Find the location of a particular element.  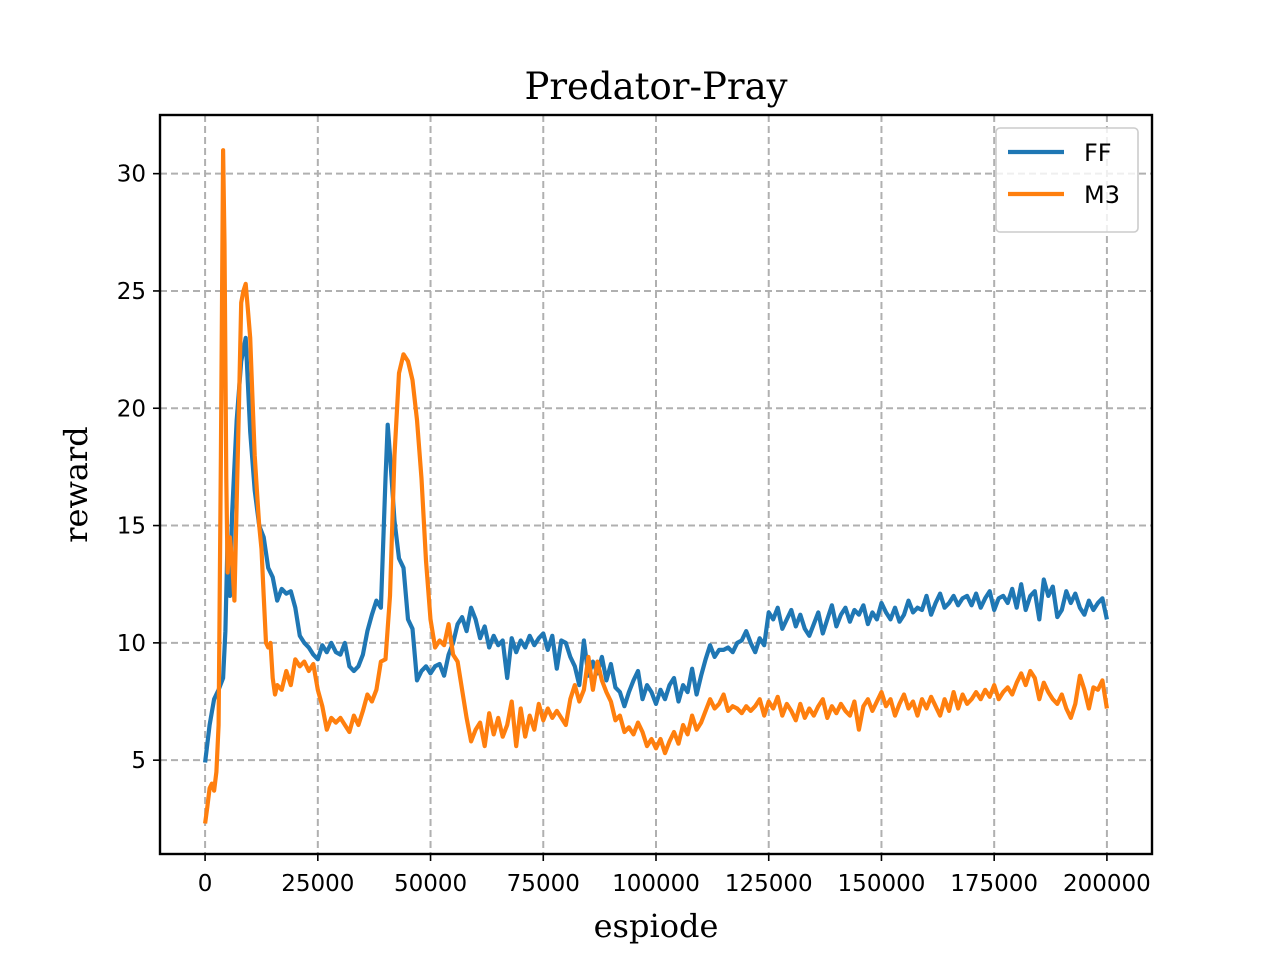

x-tick-label: 0 is located at coordinates (205, 884).